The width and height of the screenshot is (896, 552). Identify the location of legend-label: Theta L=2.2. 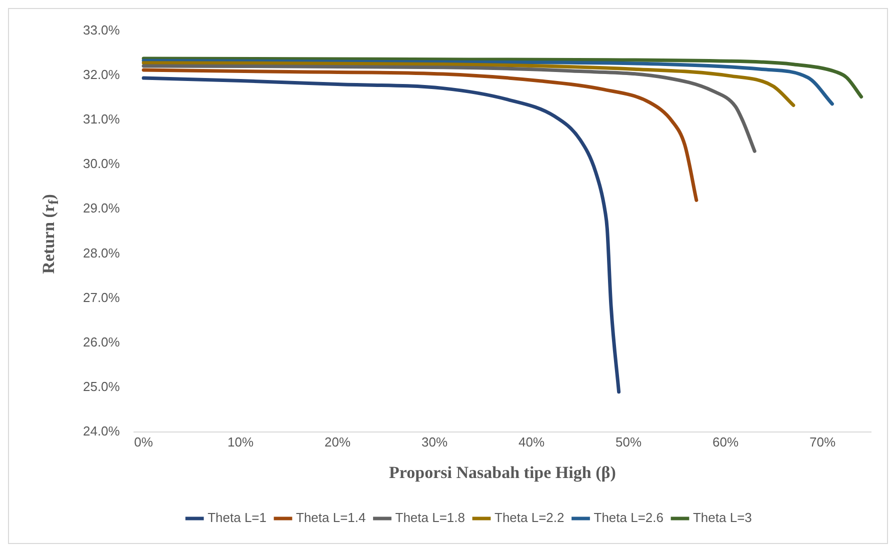
(529, 518).